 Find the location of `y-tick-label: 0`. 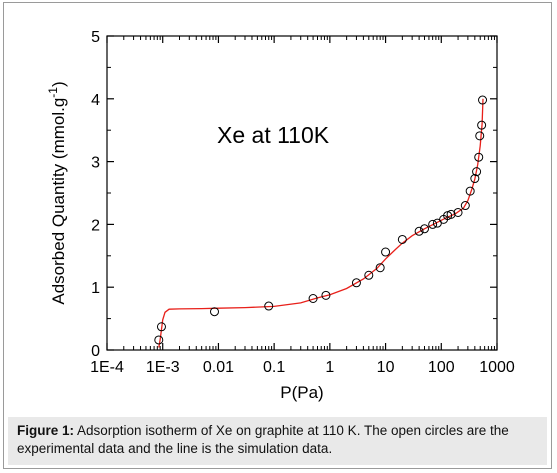

y-tick-label: 0 is located at coordinates (95, 351).